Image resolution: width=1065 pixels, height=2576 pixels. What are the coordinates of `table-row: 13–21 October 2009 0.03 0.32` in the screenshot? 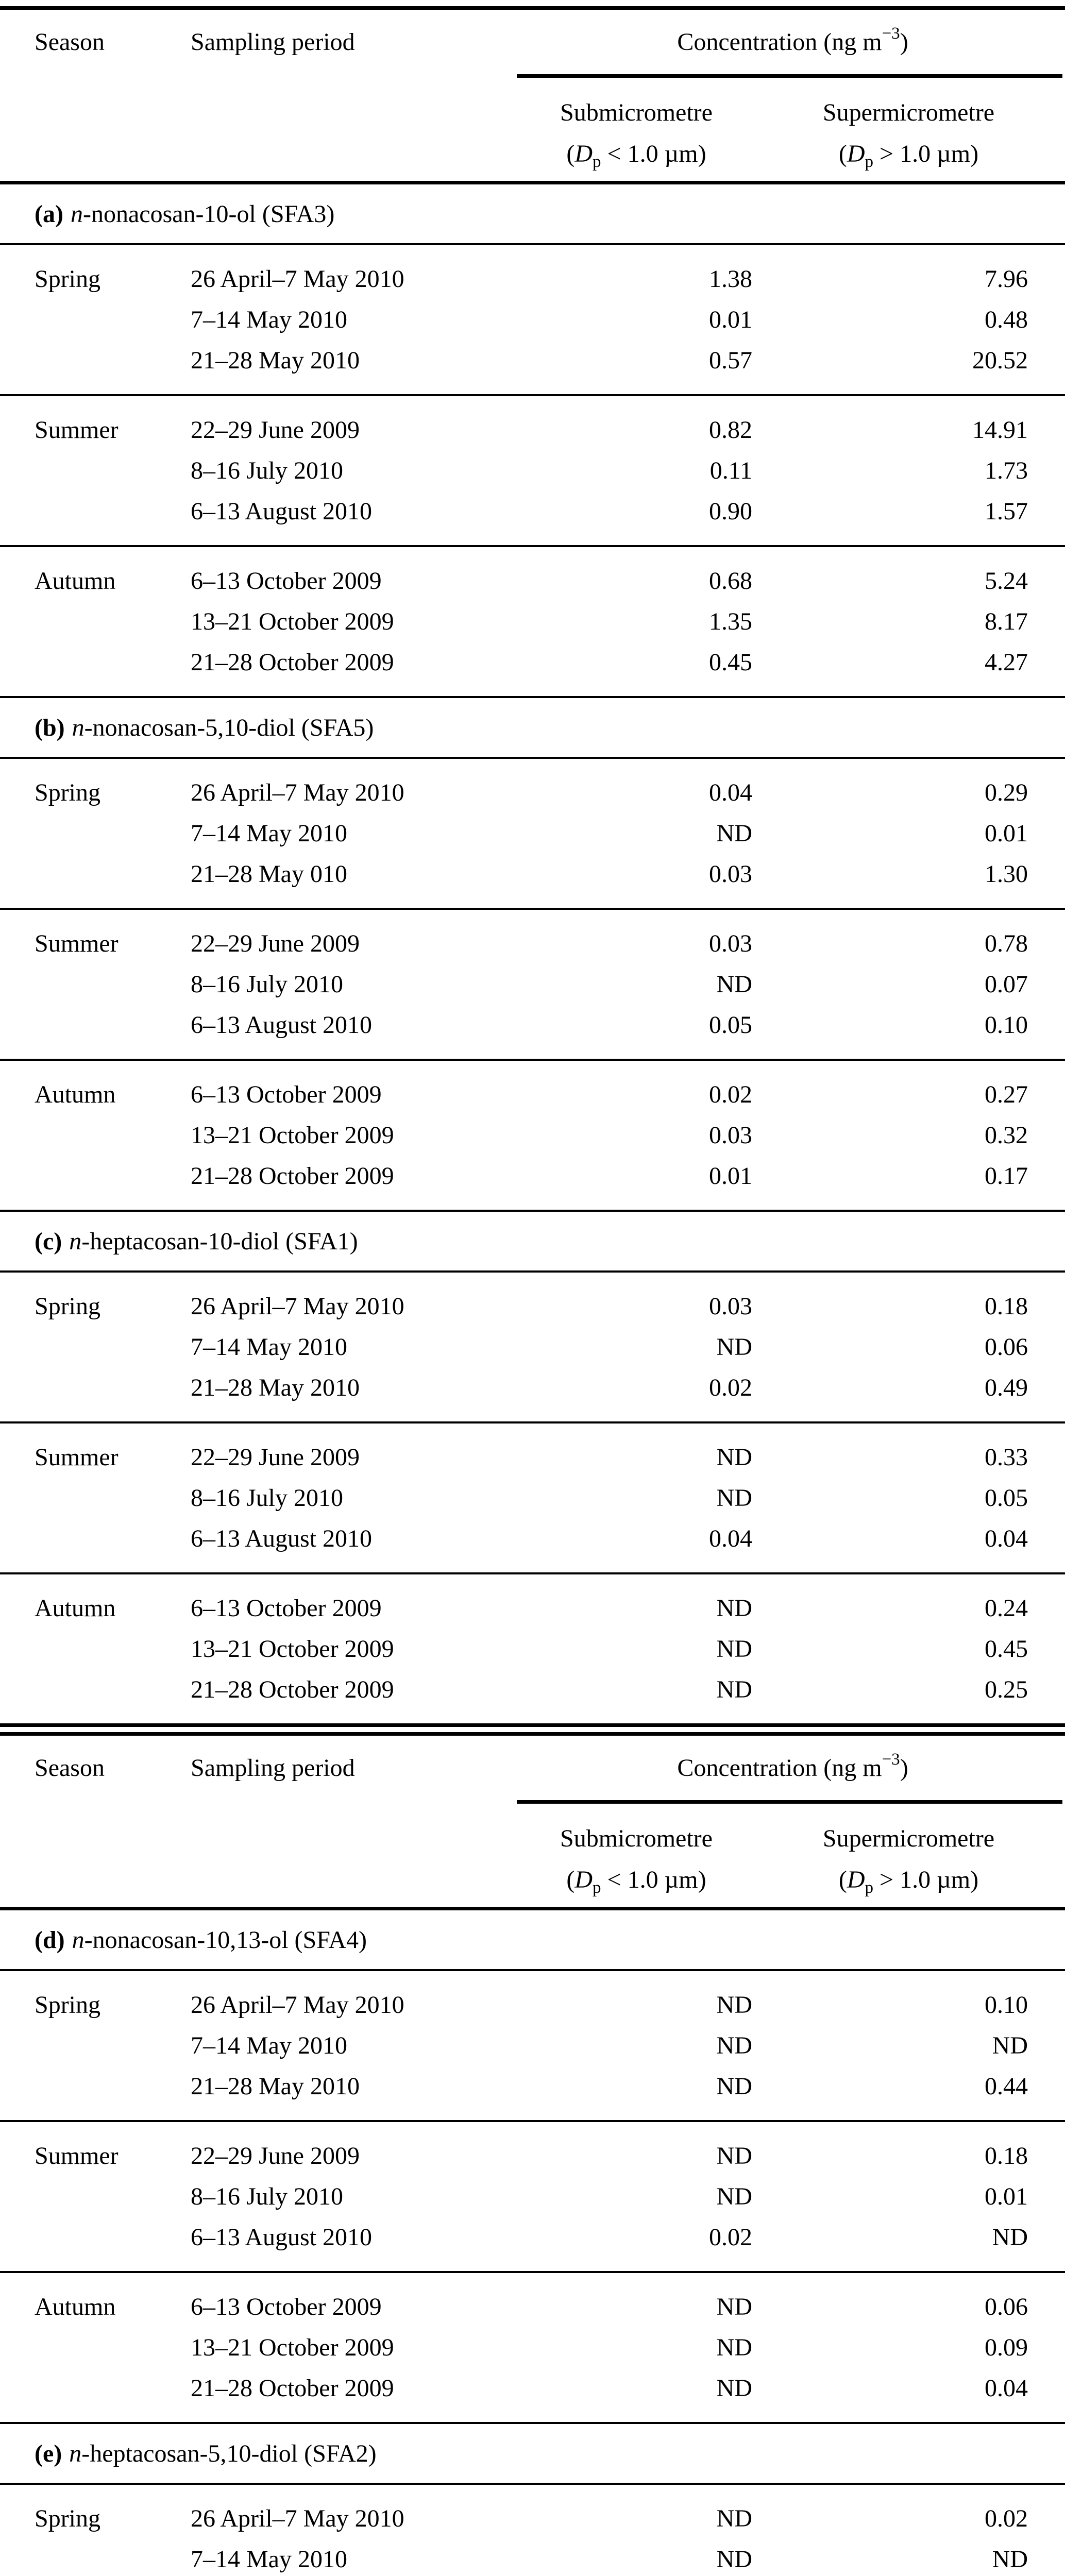 It's located at (532, 1135).